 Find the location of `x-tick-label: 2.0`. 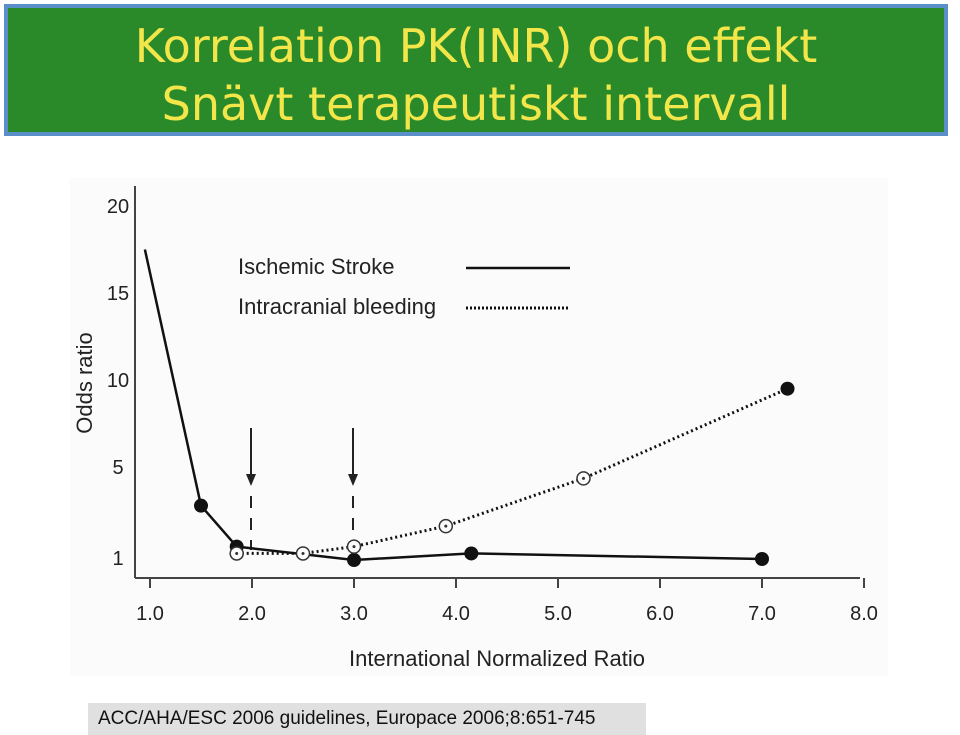

x-tick-label: 2.0 is located at coordinates (252, 614).